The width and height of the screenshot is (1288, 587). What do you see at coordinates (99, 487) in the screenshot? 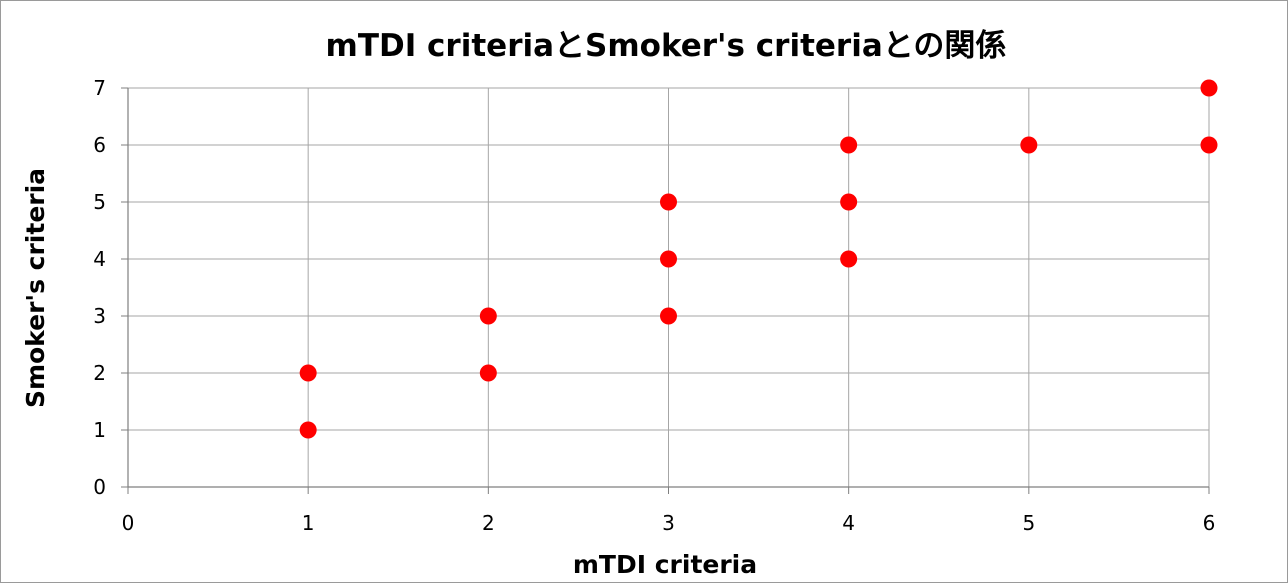
I see `y-tick-label: 0` at bounding box center [99, 487].